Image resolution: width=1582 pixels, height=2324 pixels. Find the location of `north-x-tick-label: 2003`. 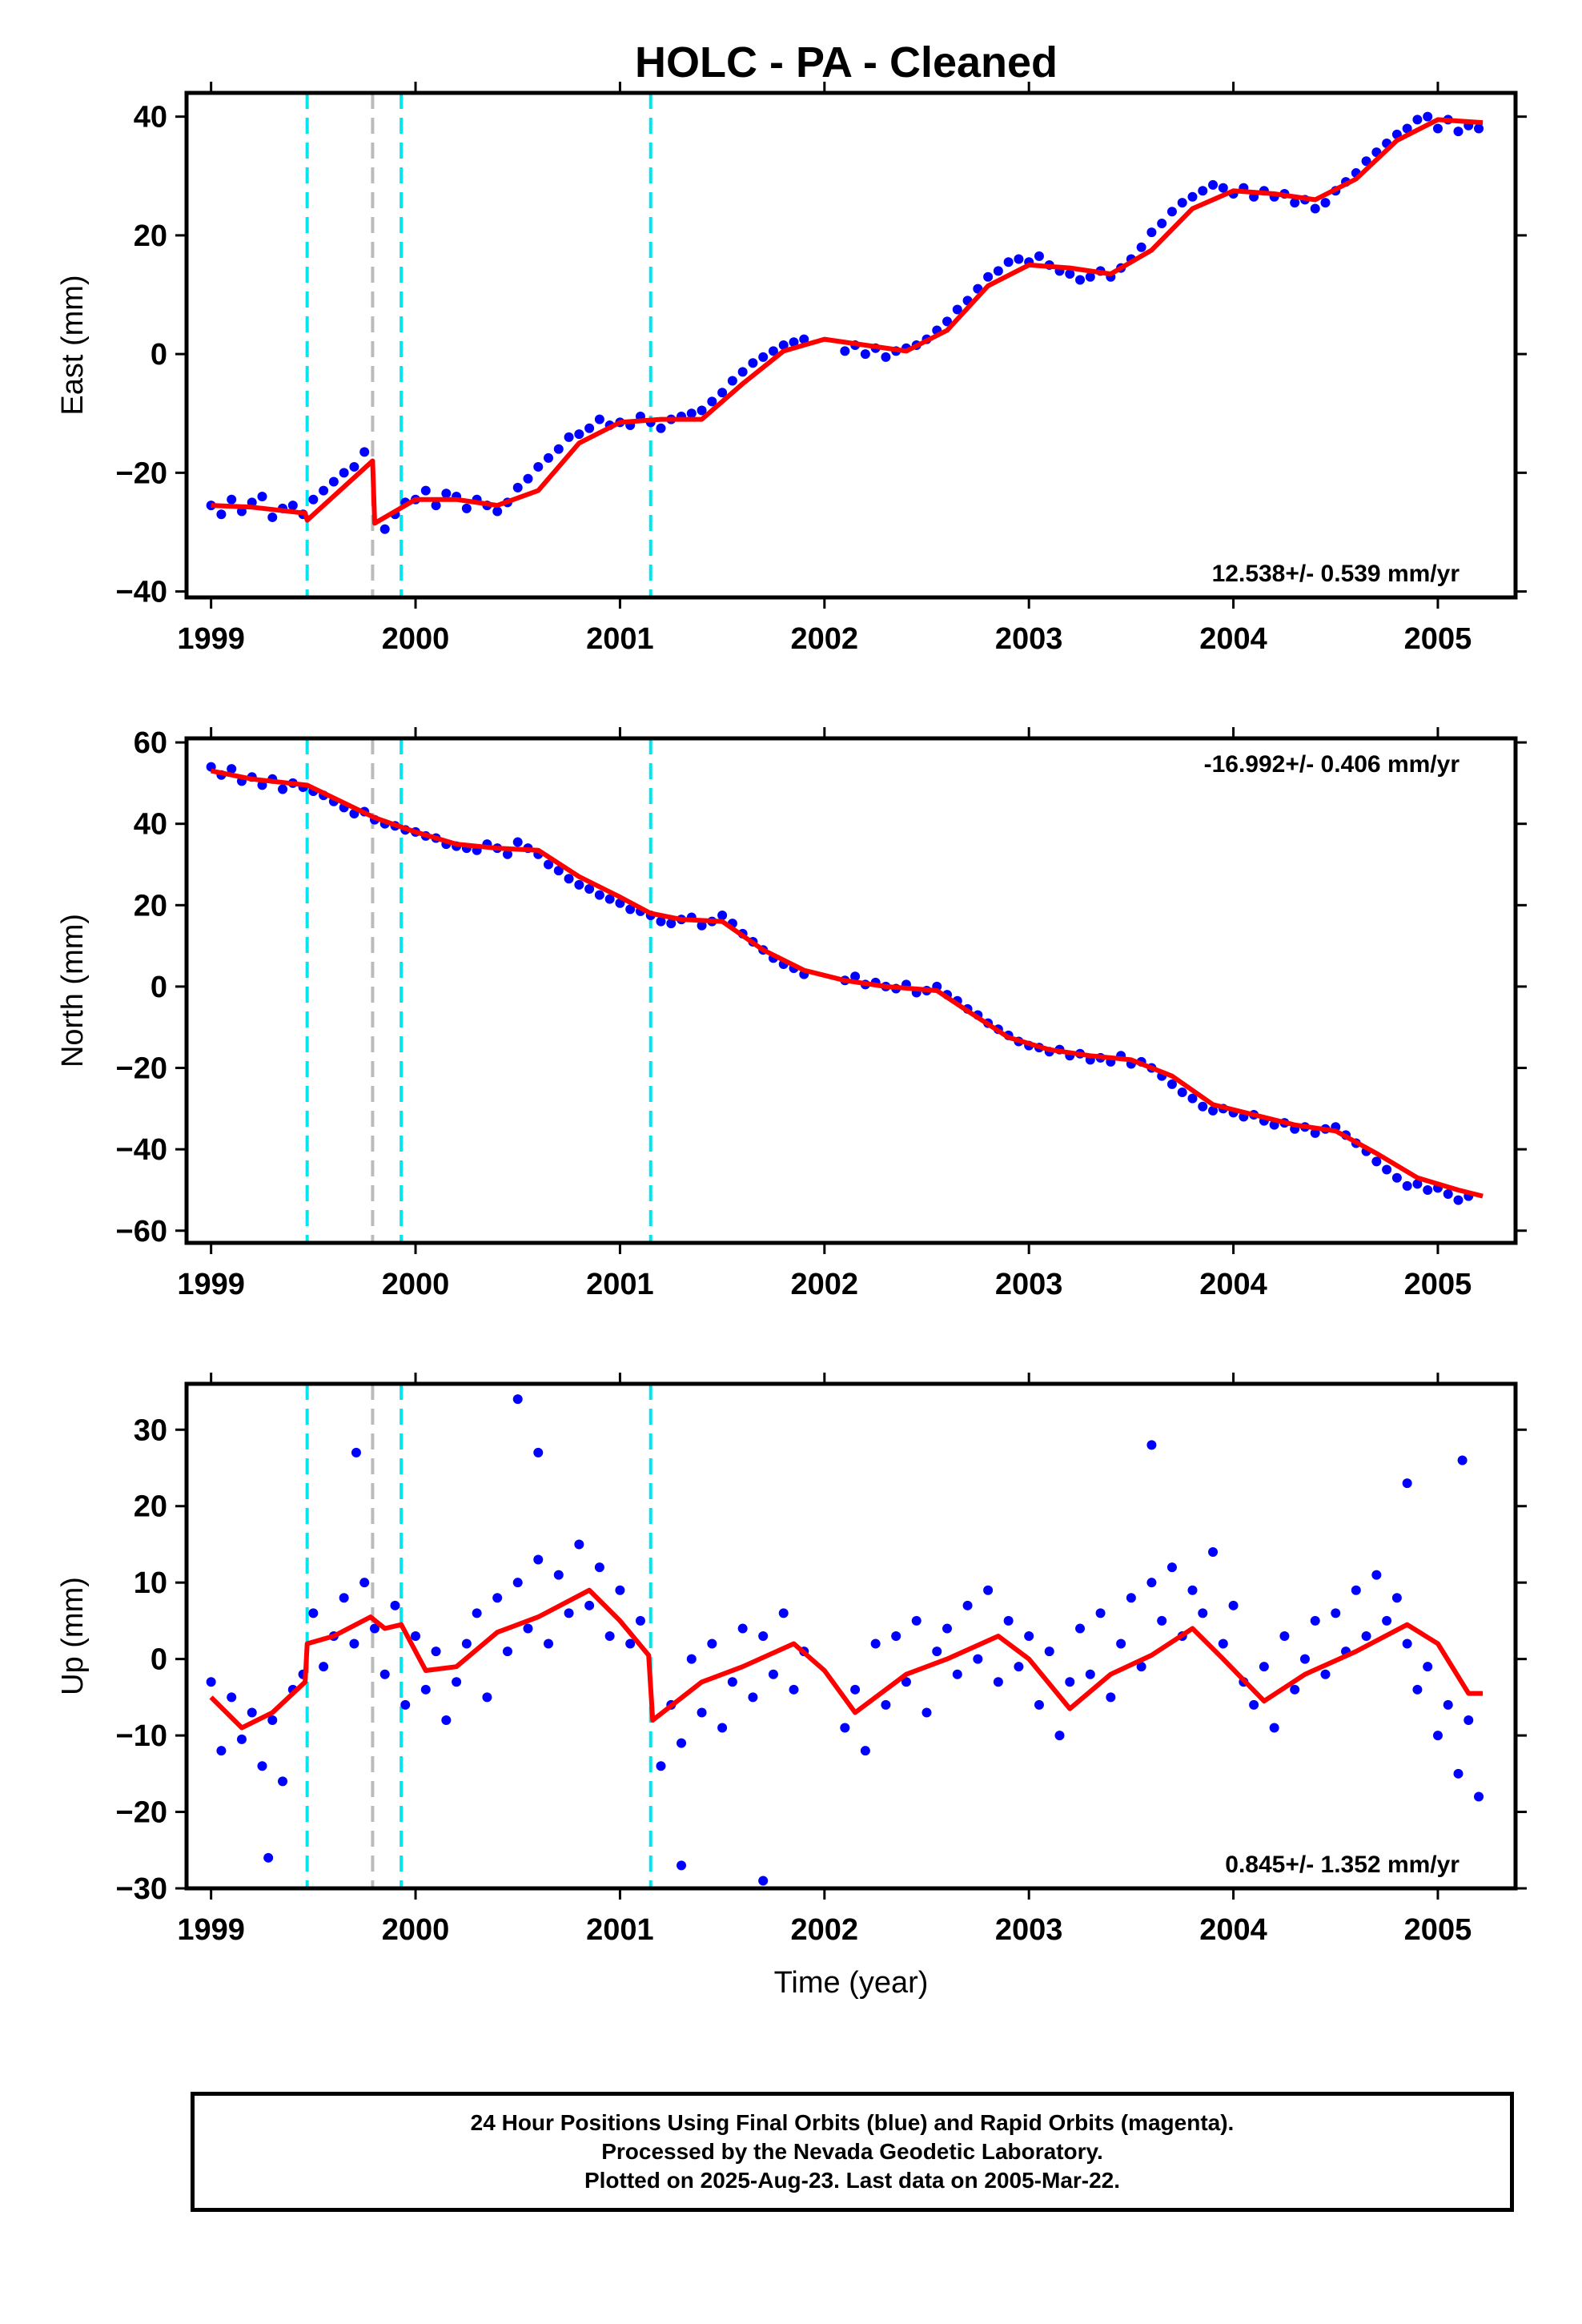

north-x-tick-label: 2003 is located at coordinates (1029, 1284).